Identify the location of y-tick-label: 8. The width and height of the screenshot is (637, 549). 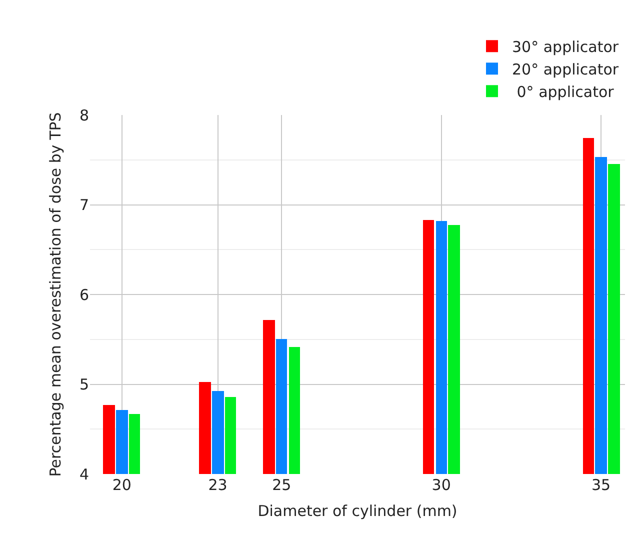
(84, 115).